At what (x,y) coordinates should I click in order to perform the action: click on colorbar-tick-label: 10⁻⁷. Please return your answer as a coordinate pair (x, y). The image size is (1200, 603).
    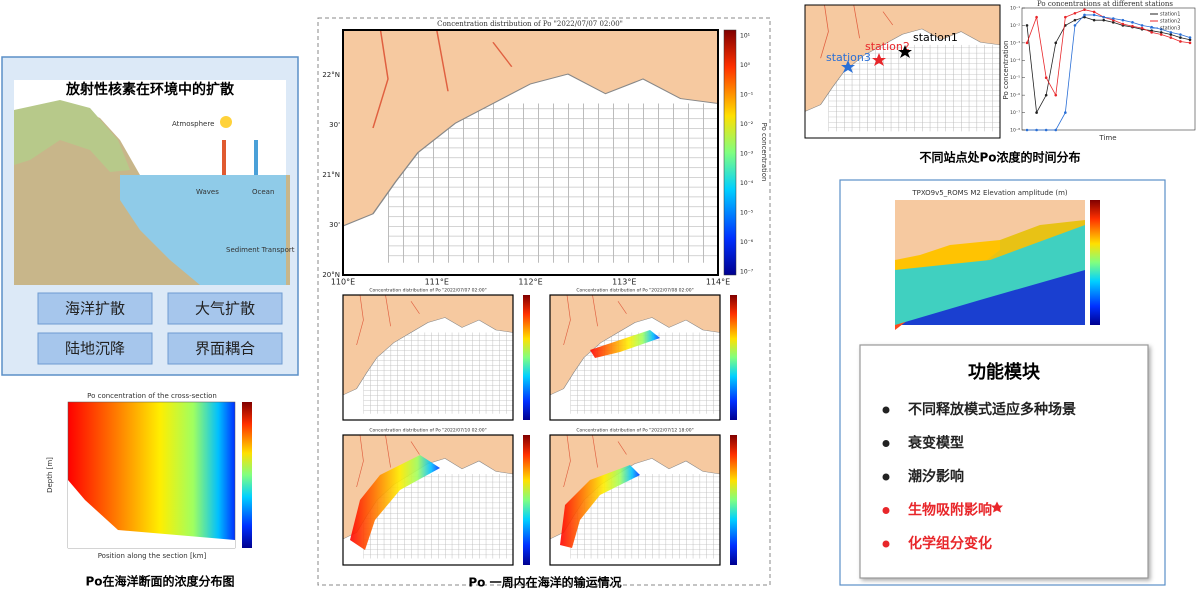
    Looking at the image, I should click on (747, 272).